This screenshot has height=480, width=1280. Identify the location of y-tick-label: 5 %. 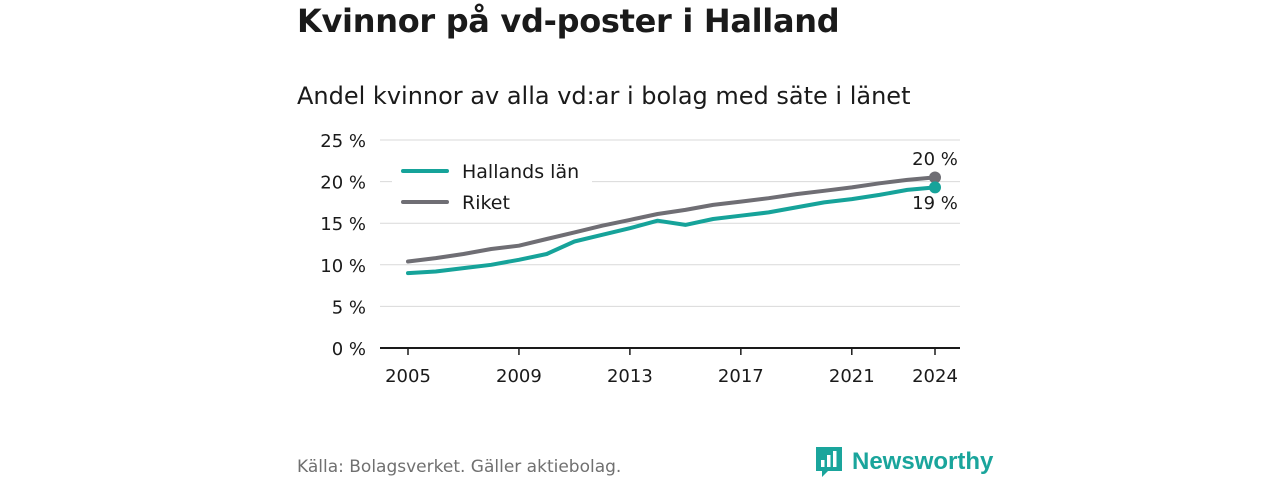
(349, 307).